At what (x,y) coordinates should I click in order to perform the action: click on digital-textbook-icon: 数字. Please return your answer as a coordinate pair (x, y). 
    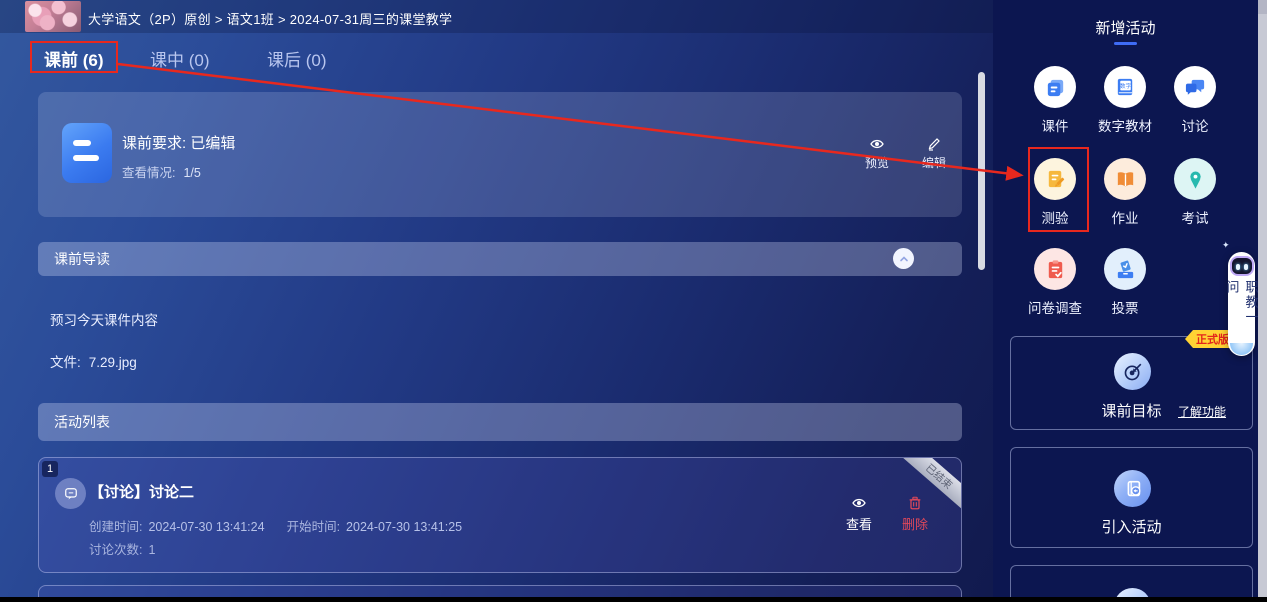
    Looking at the image, I should click on (1125, 87).